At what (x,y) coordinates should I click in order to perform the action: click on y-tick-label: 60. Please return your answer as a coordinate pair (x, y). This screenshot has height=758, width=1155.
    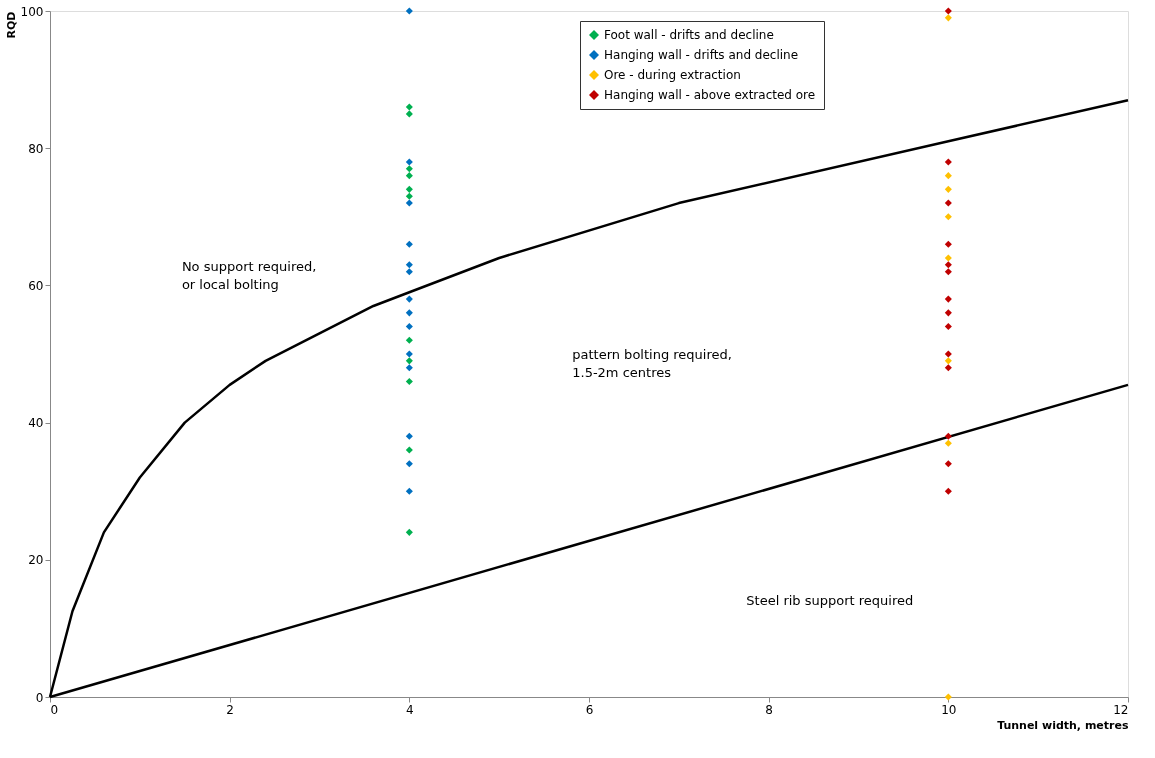
    Looking at the image, I should click on (36, 285).